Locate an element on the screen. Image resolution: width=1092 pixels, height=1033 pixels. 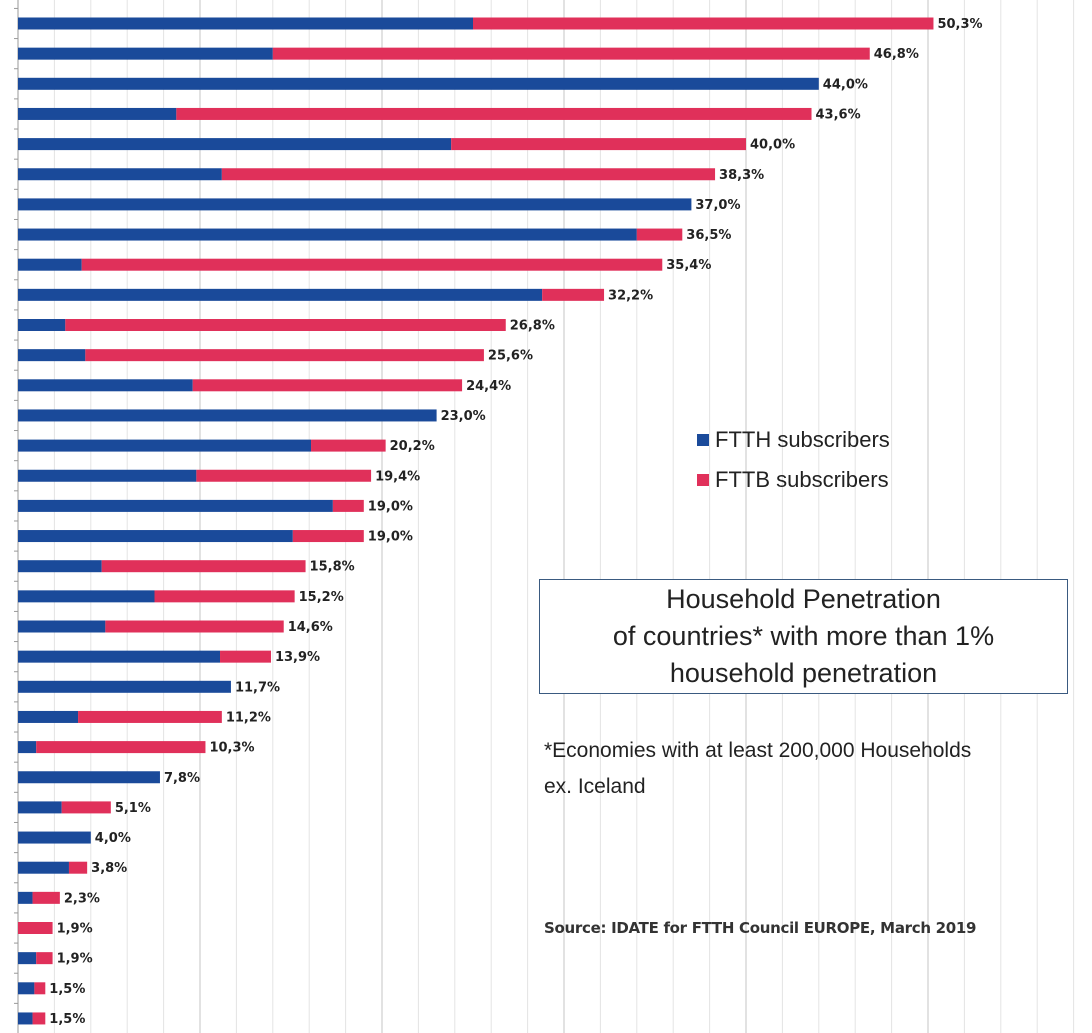
legend-swatch-fttb is located at coordinates (703, 480).